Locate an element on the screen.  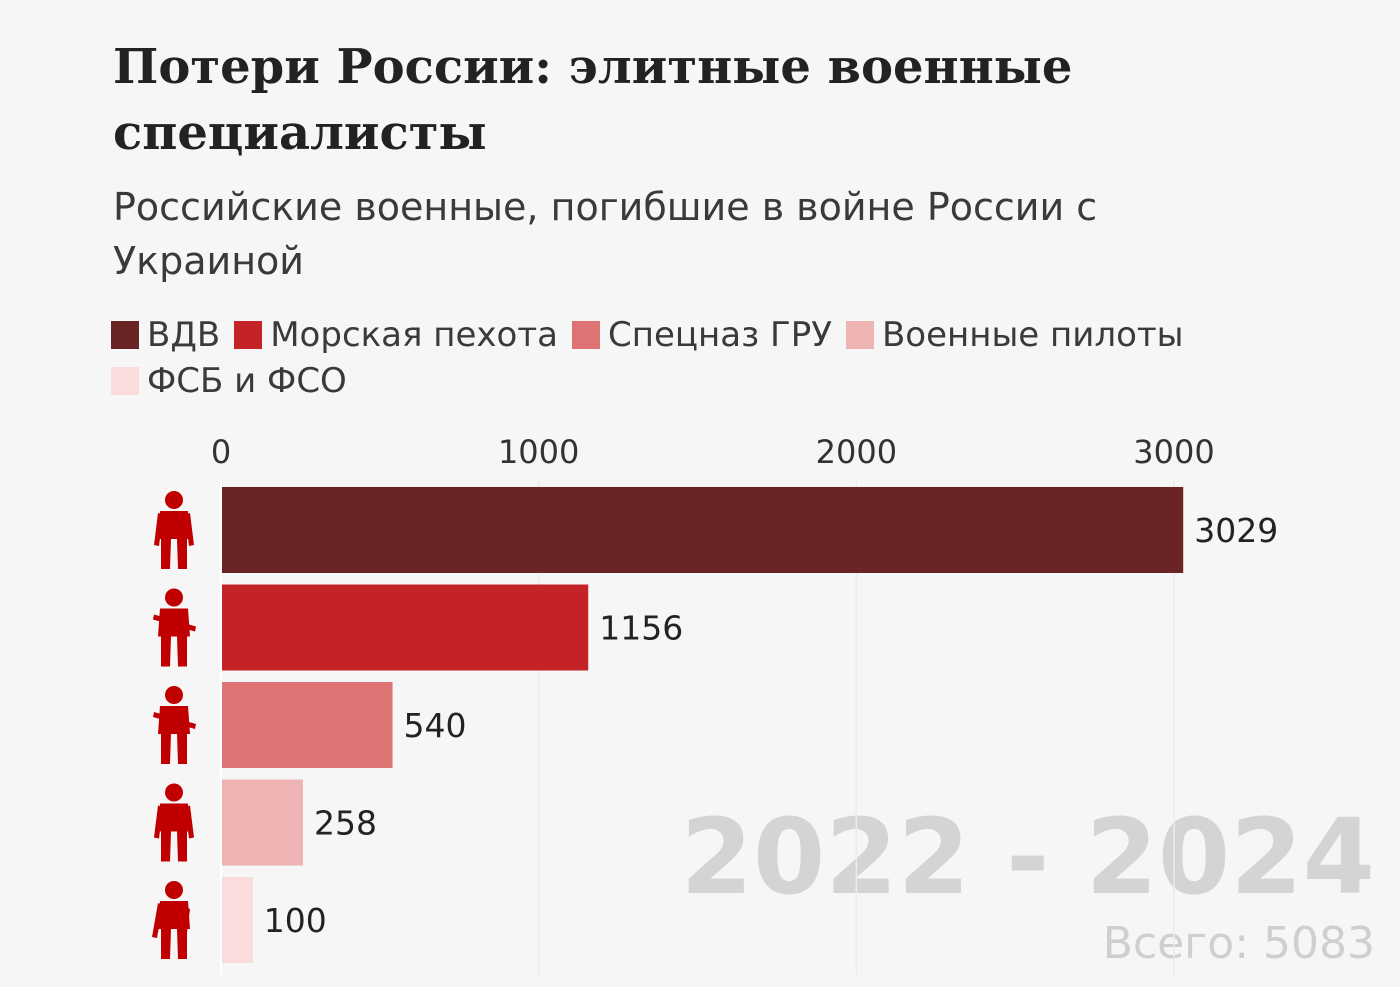
paratrooper-icon is located at coordinates (174, 530).